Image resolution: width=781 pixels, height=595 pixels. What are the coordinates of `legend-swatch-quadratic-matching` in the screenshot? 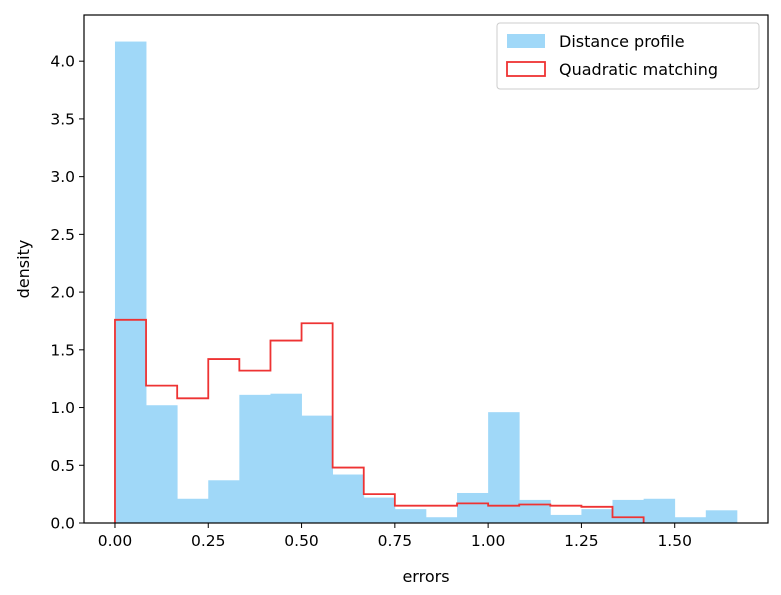 It's located at (526, 69).